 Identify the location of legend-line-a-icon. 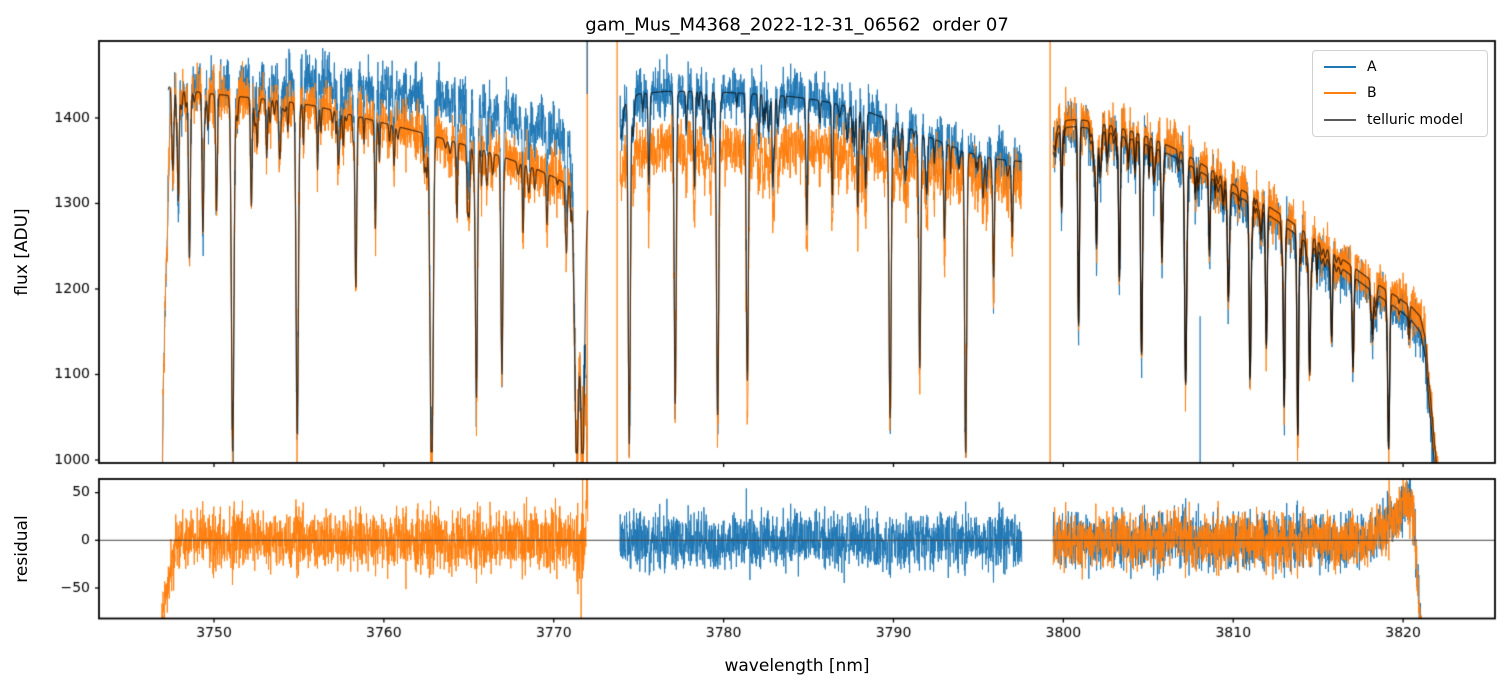
(1340, 67).